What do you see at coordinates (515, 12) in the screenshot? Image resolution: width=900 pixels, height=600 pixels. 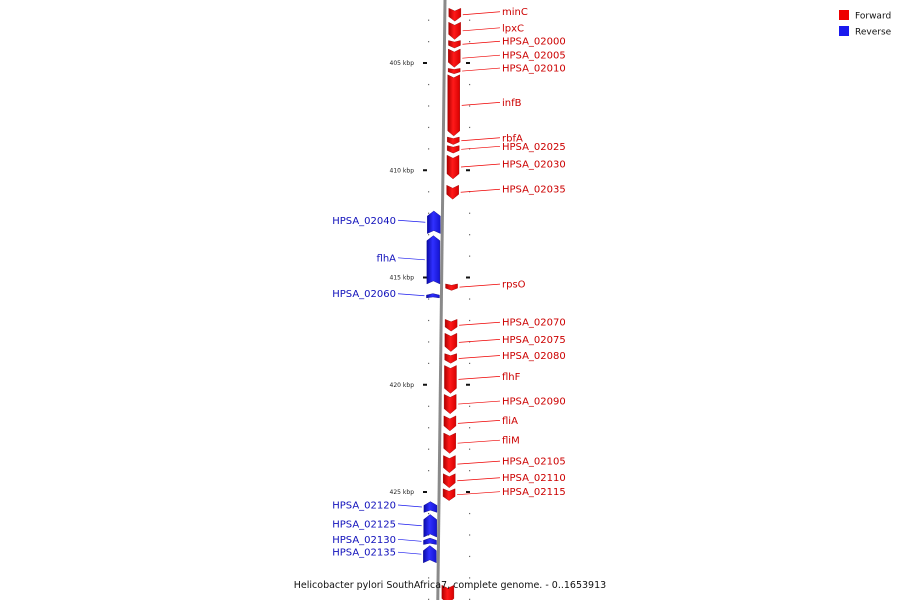 I see `gene-label: minC` at bounding box center [515, 12].